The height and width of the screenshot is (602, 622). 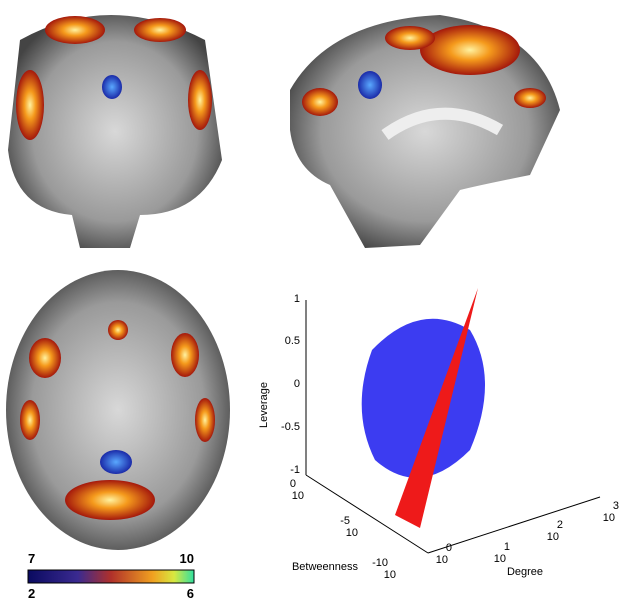 I want to click on y-tick-exponent: 2, so click(x=560, y=525).